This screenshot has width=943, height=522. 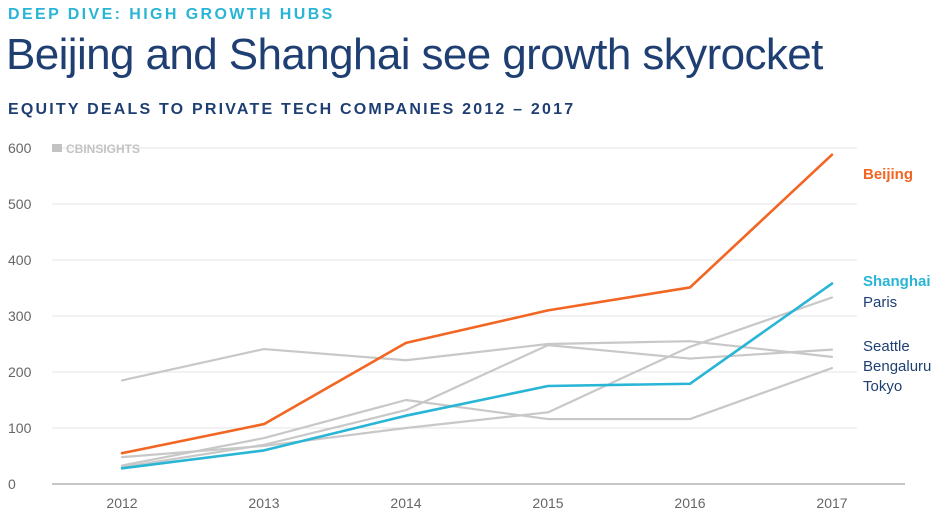 What do you see at coordinates (405, 503) in the screenshot?
I see `x-tick-label: 2014` at bounding box center [405, 503].